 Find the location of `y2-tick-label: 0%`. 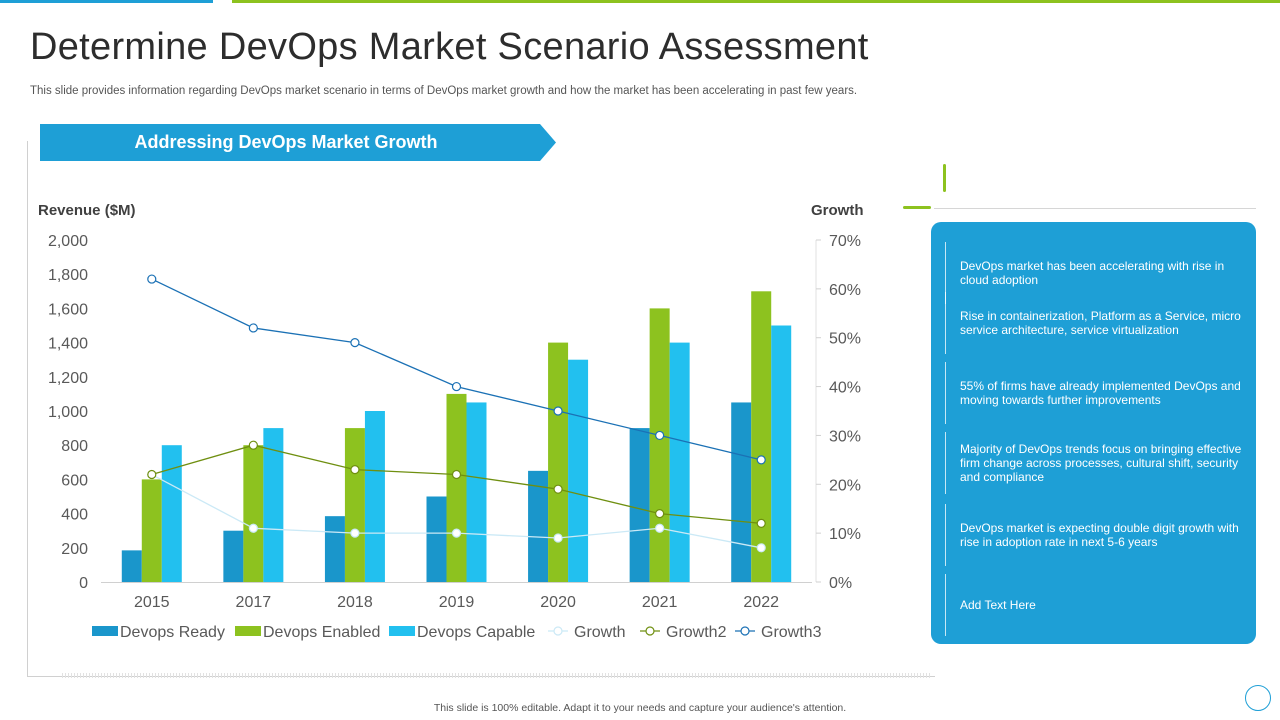

y2-tick-label: 0% is located at coordinates (840, 583).